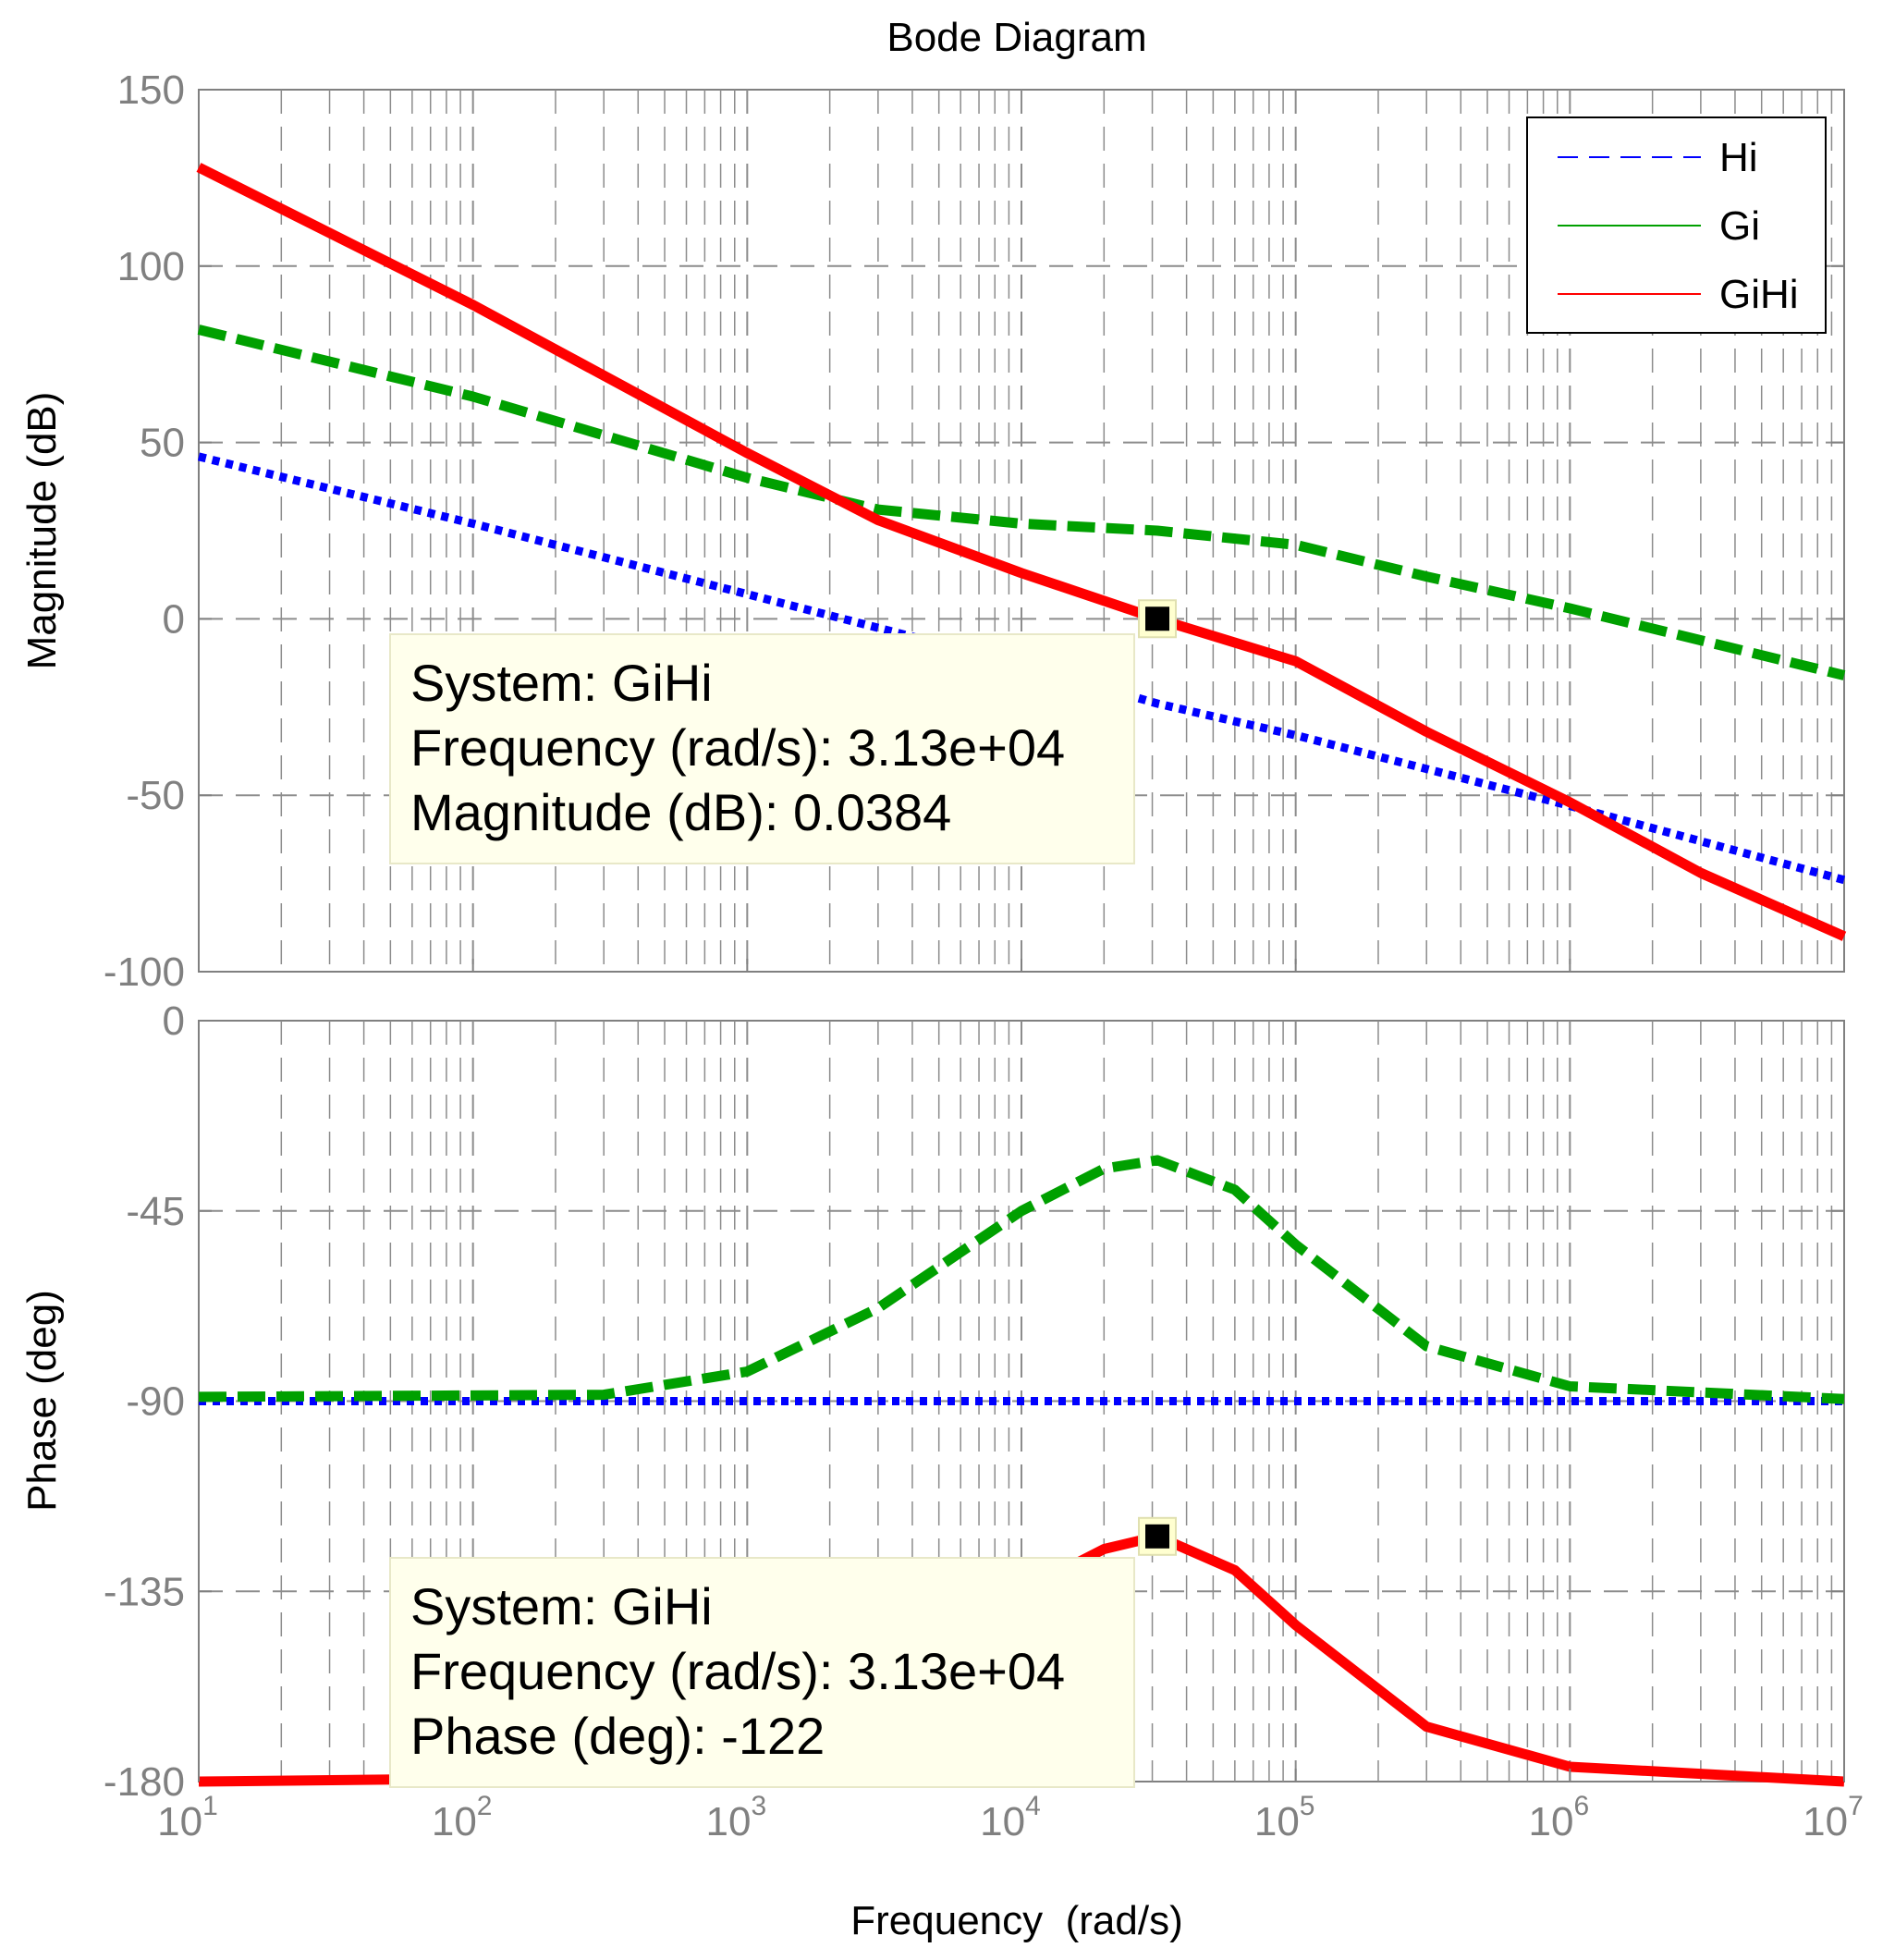 Image resolution: width=1895 pixels, height=1960 pixels. Describe the element at coordinates (144, 1782) in the screenshot. I see `y-tick-label: -180` at that location.